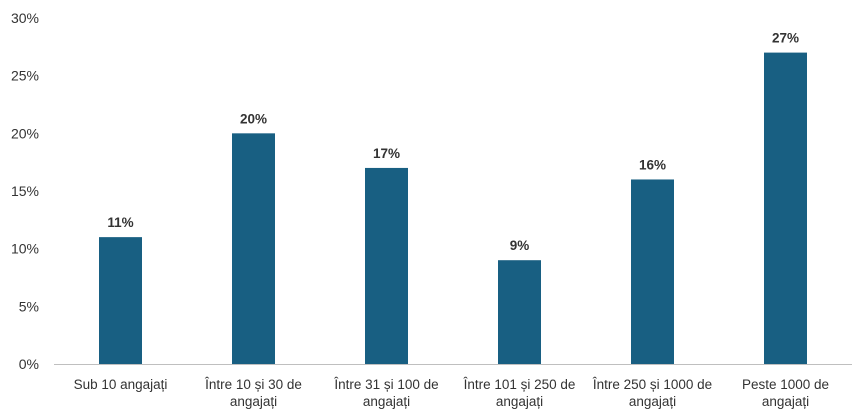 Image resolution: width=854 pixels, height=412 pixels. What do you see at coordinates (519, 393) in the screenshot?
I see `category-label: Între 101 și 250 de angajați` at bounding box center [519, 393].